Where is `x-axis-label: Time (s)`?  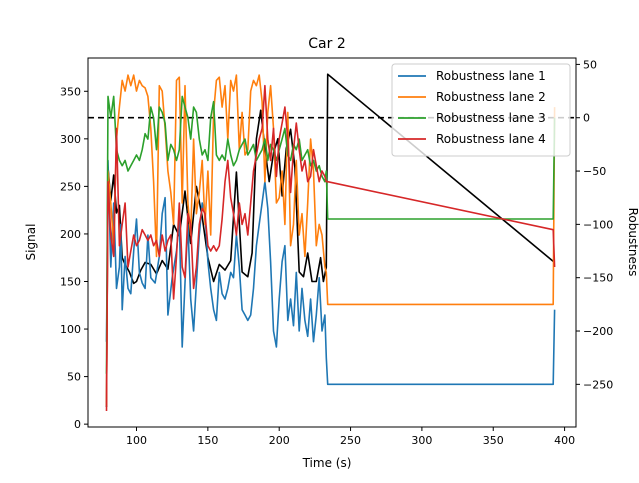 x-axis-label: Time (s) is located at coordinates (327, 463).